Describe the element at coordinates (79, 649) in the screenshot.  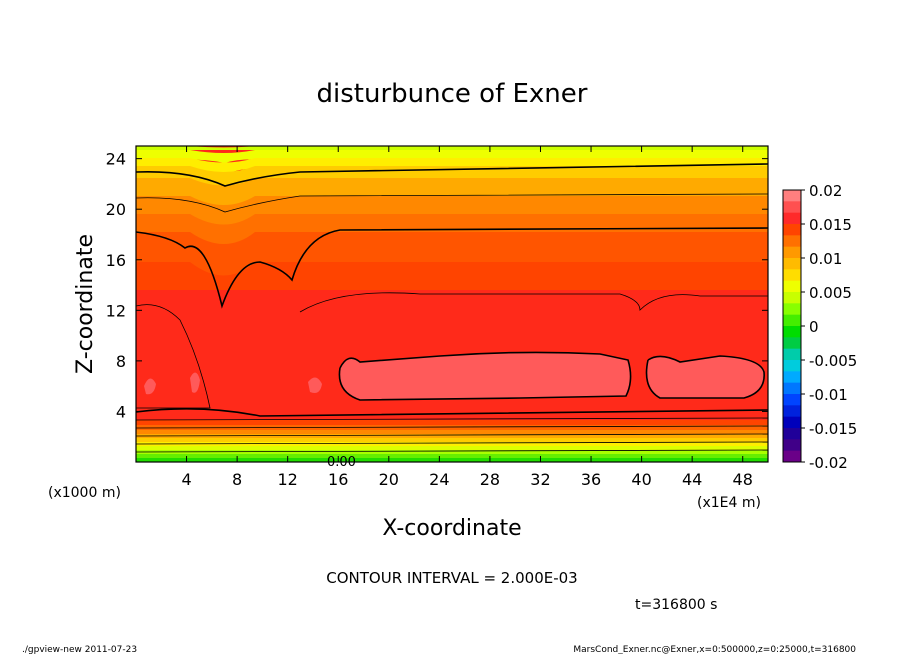
I see `footer-left: ./gpview-new 2011-07-23` at that location.